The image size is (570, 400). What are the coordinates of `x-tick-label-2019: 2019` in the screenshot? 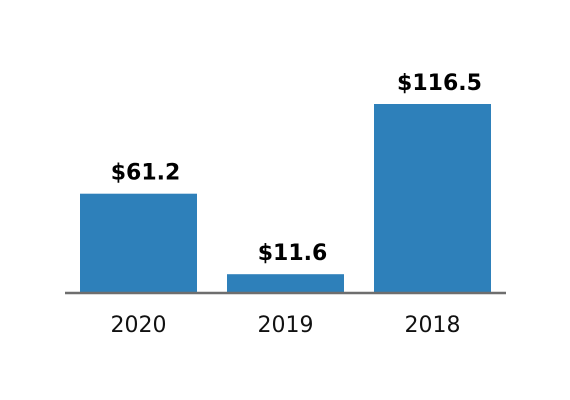 It's located at (286, 325).